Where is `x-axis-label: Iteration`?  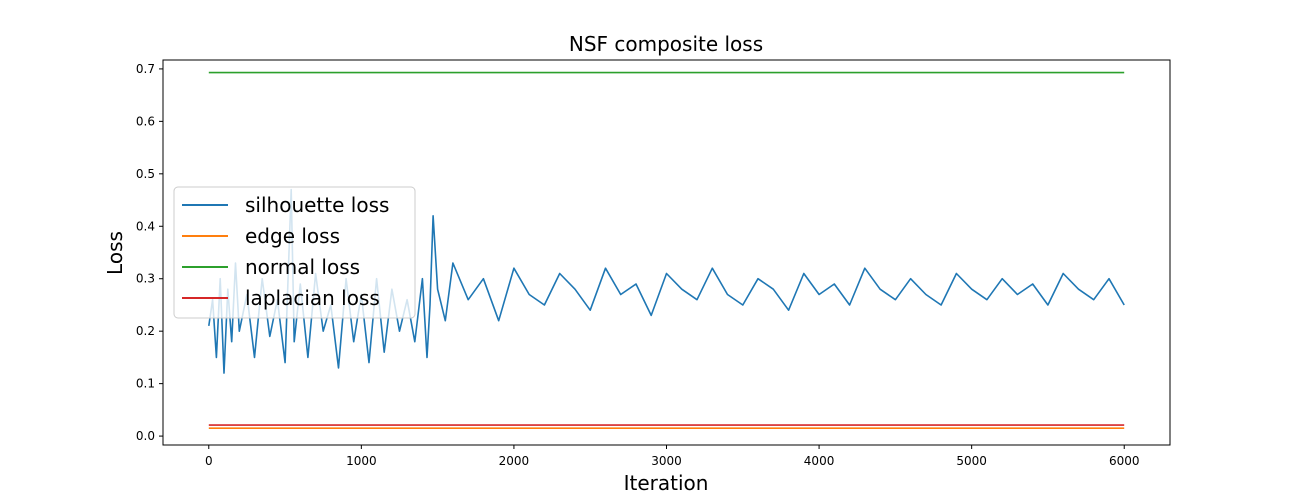 x-axis-label: Iteration is located at coordinates (666, 483).